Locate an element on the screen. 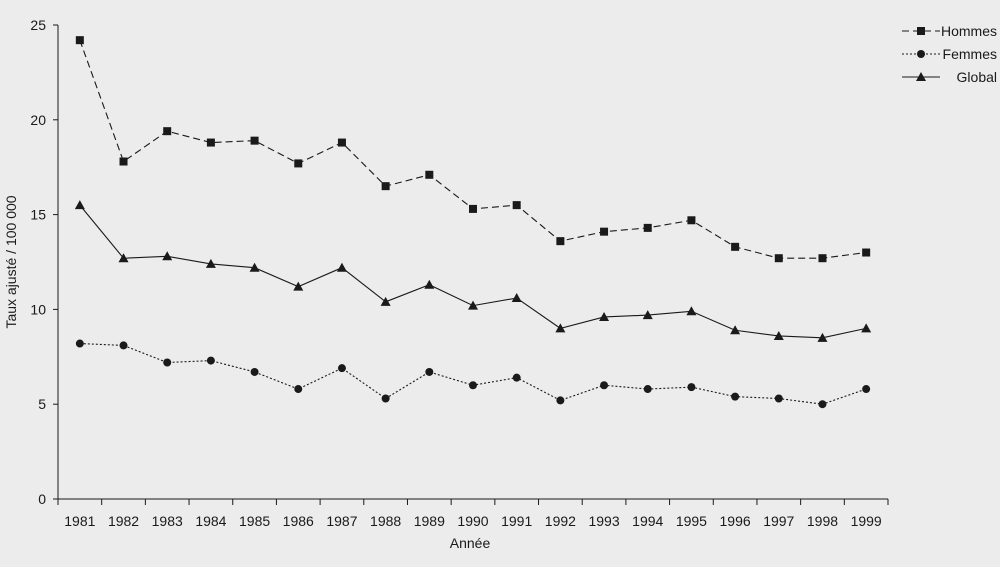 The image size is (1000, 567). legend-marker-global is located at coordinates (921, 76).